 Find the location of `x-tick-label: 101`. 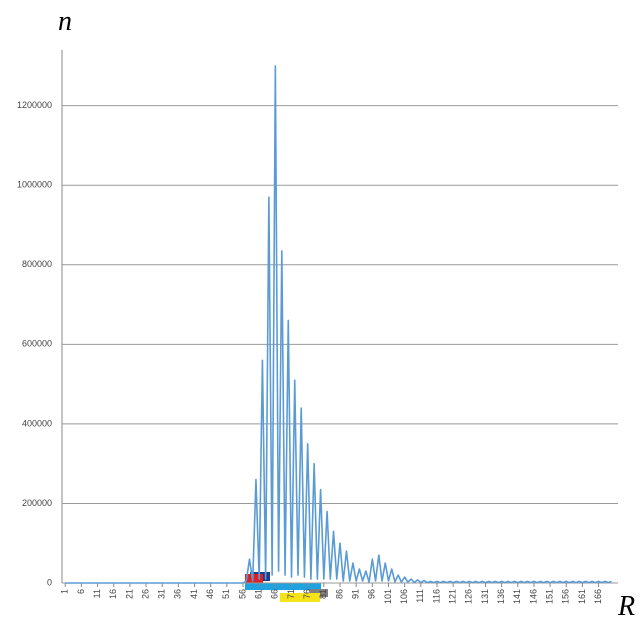

x-tick-label: 101 is located at coordinates (388, 596).